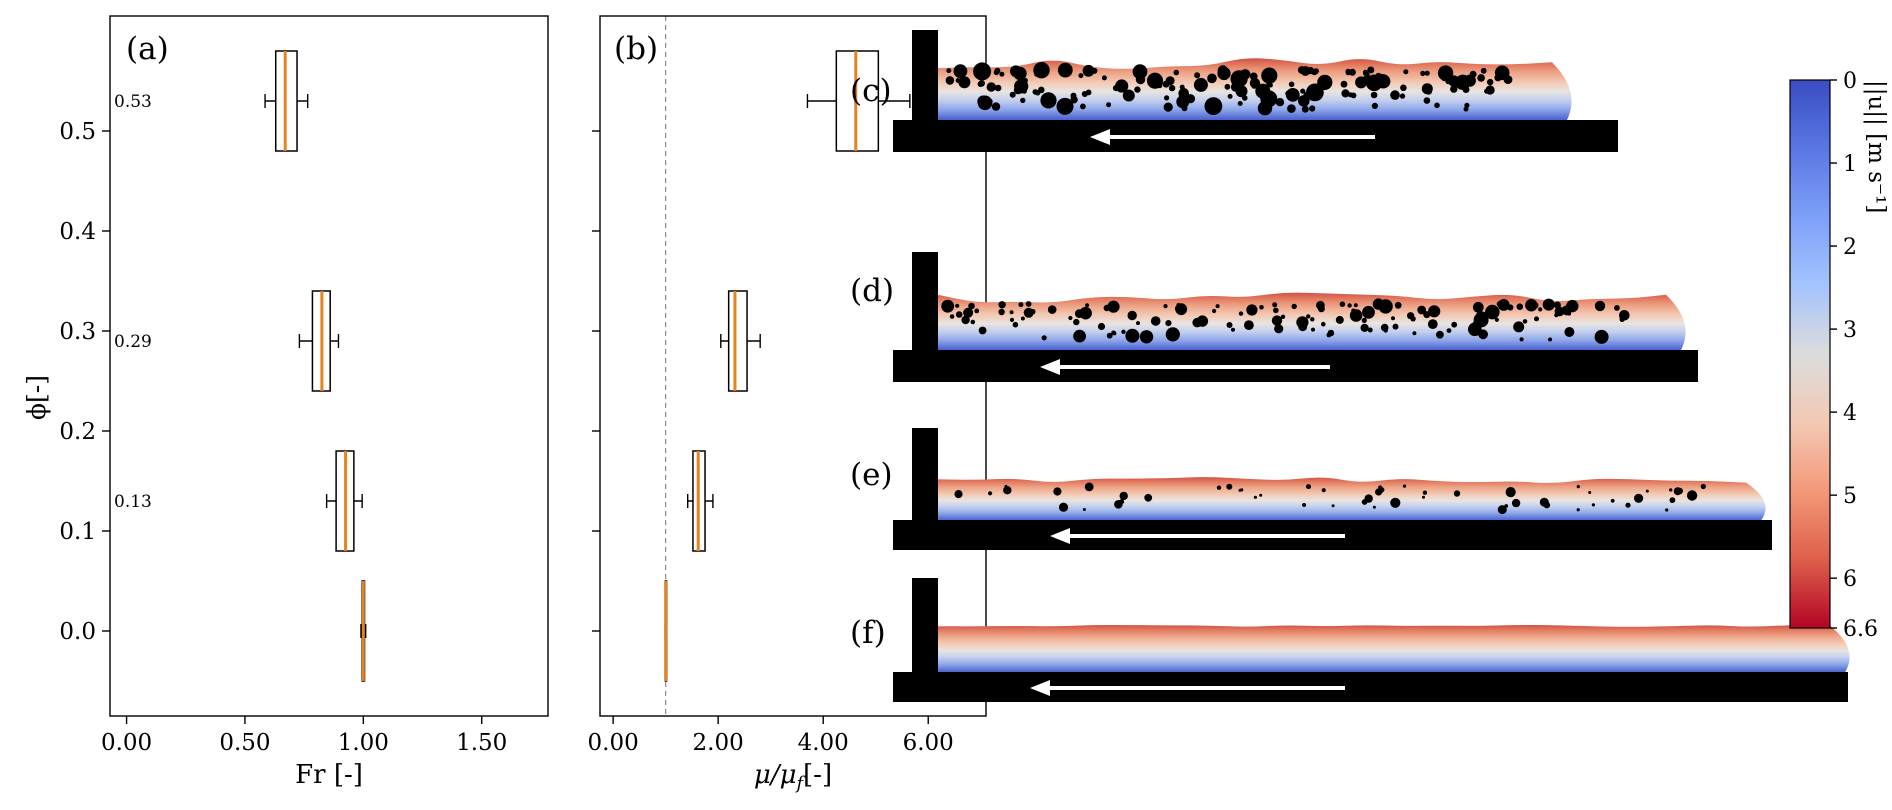  What do you see at coordinates (871, 91) in the screenshot?
I see `snapshot-c-label: (c)` at bounding box center [871, 91].